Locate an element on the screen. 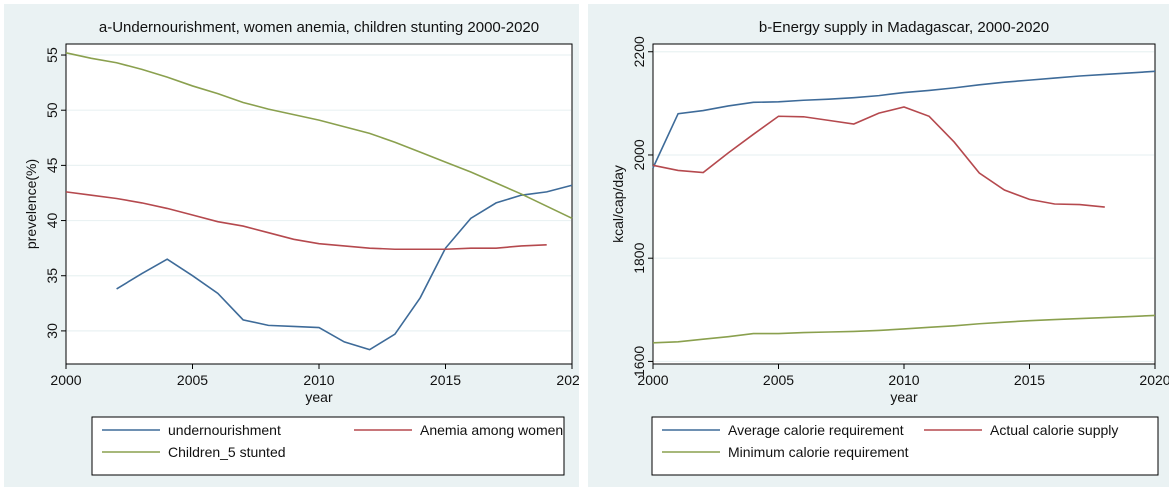 The image size is (1173, 492). y-tick-label: 50 is located at coordinates (52, 110).